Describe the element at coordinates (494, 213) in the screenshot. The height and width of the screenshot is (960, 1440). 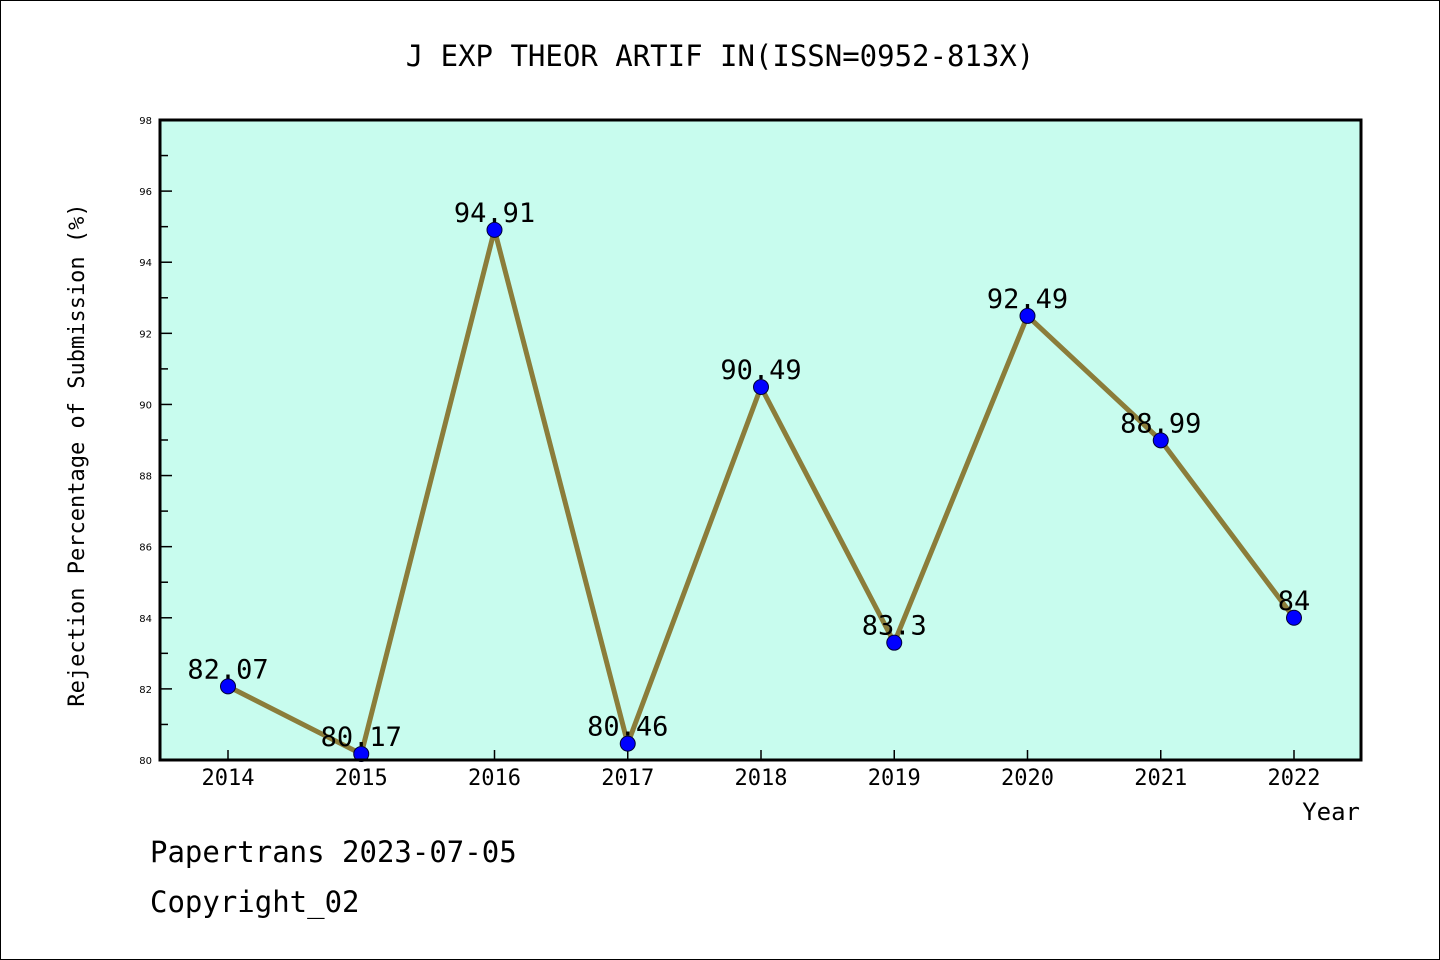
I see `data-label: 94.91` at that location.